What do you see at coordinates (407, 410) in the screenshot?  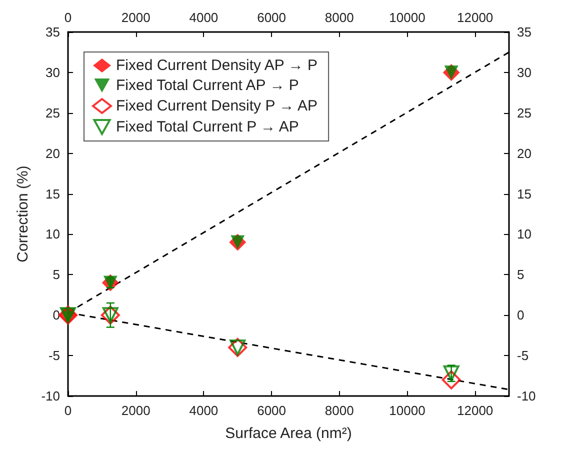 I see `x-tick-label: 10000` at bounding box center [407, 410].